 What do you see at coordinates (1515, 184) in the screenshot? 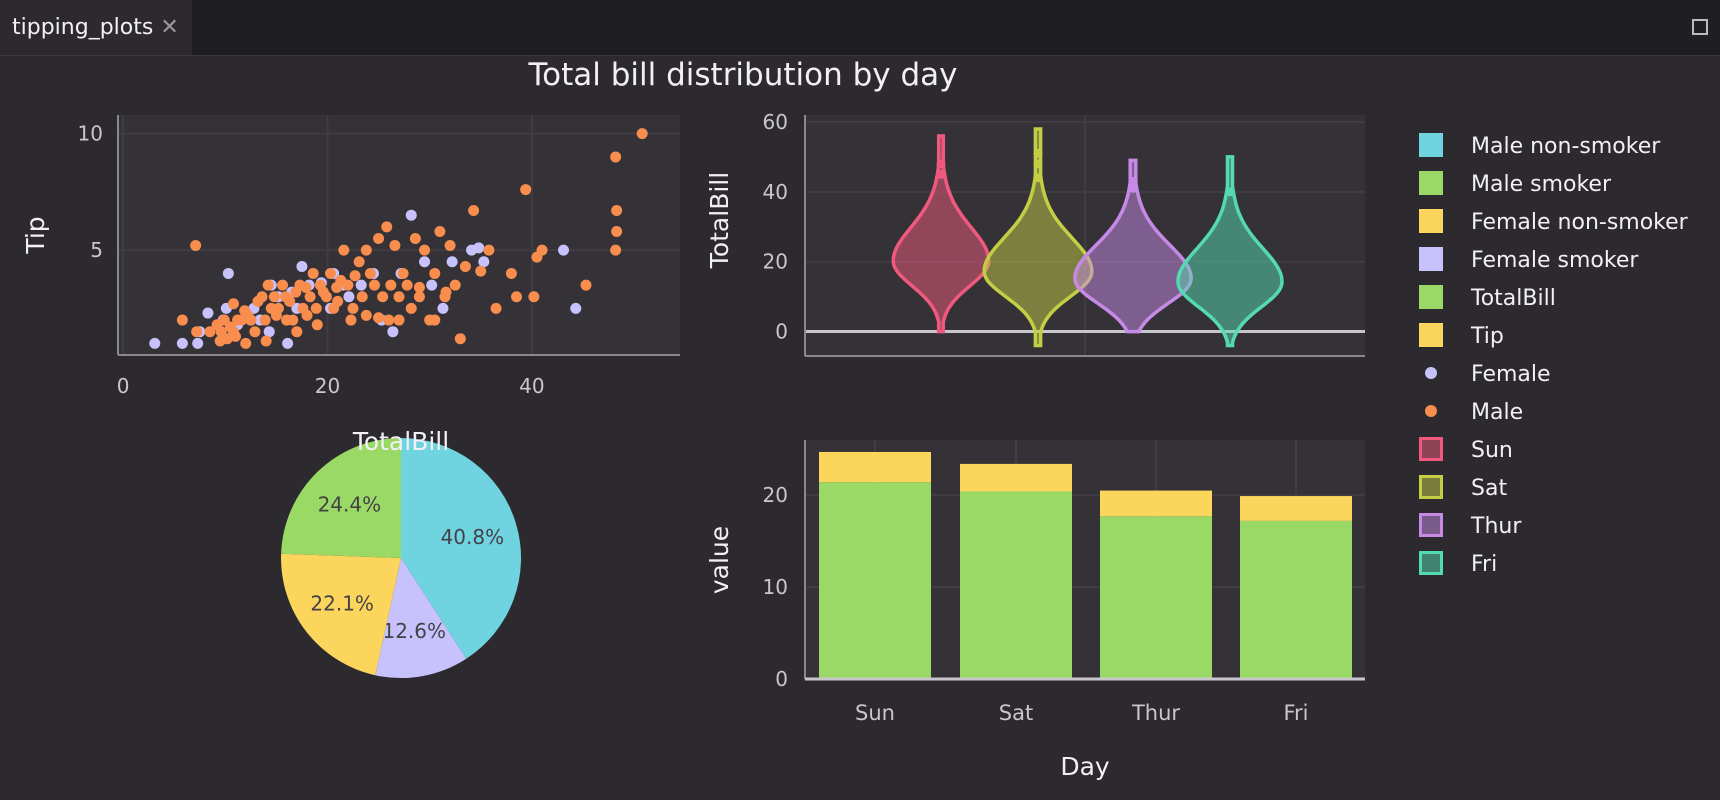
I see `legend-item-male-smoker: Male smoker` at bounding box center [1515, 184].